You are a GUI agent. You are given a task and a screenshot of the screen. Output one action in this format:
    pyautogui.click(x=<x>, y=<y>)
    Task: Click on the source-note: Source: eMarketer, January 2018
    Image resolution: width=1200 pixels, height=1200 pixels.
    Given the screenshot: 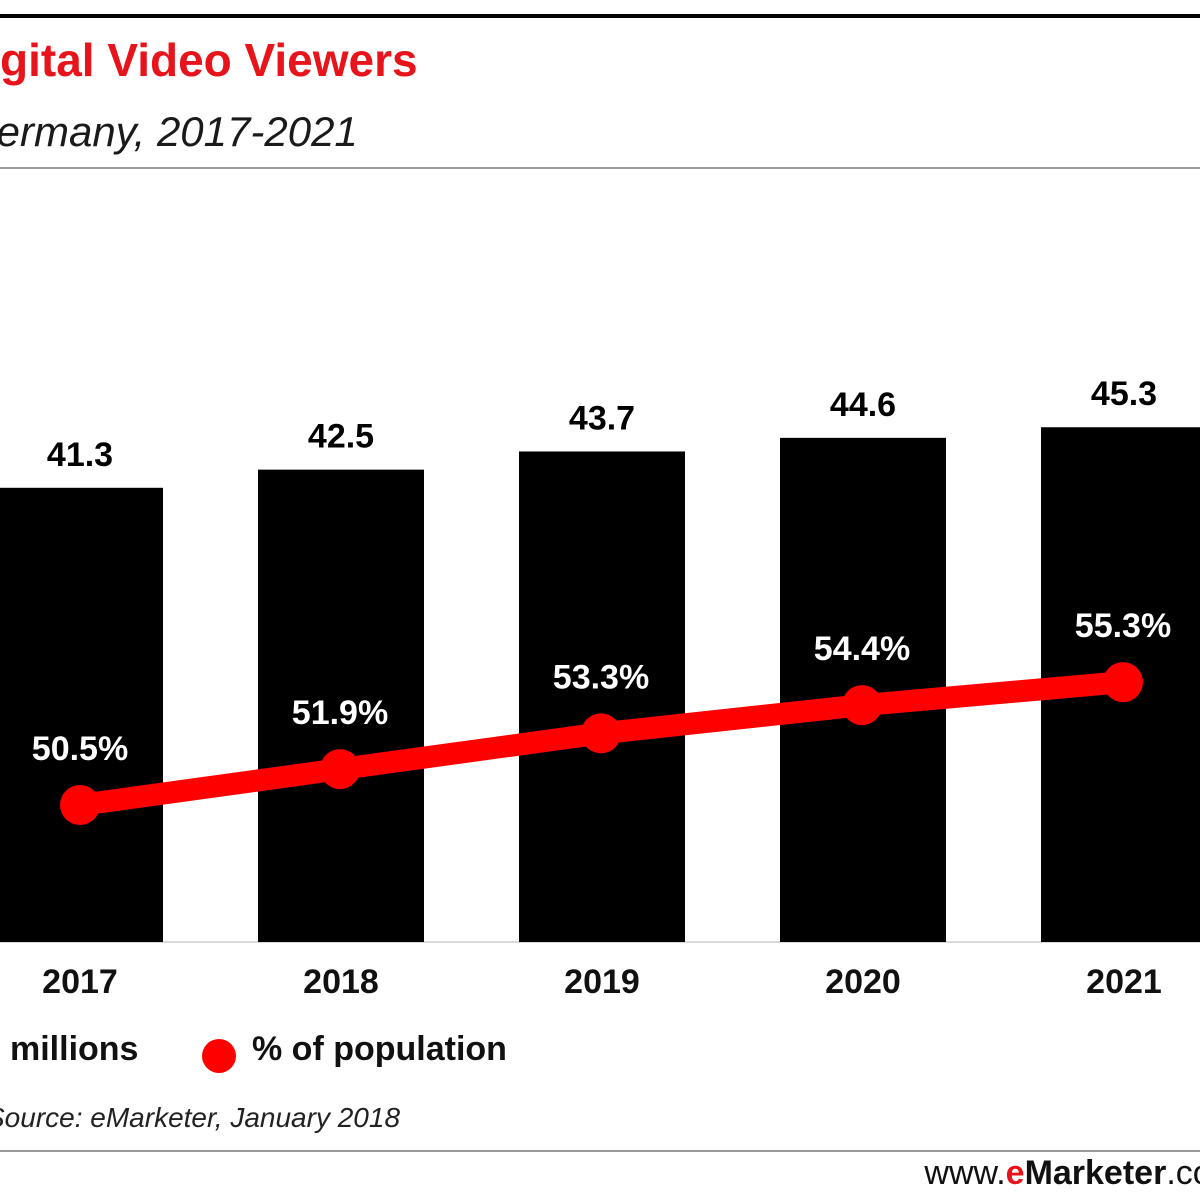 What is the action you would take?
    pyautogui.click(x=200, y=1117)
    